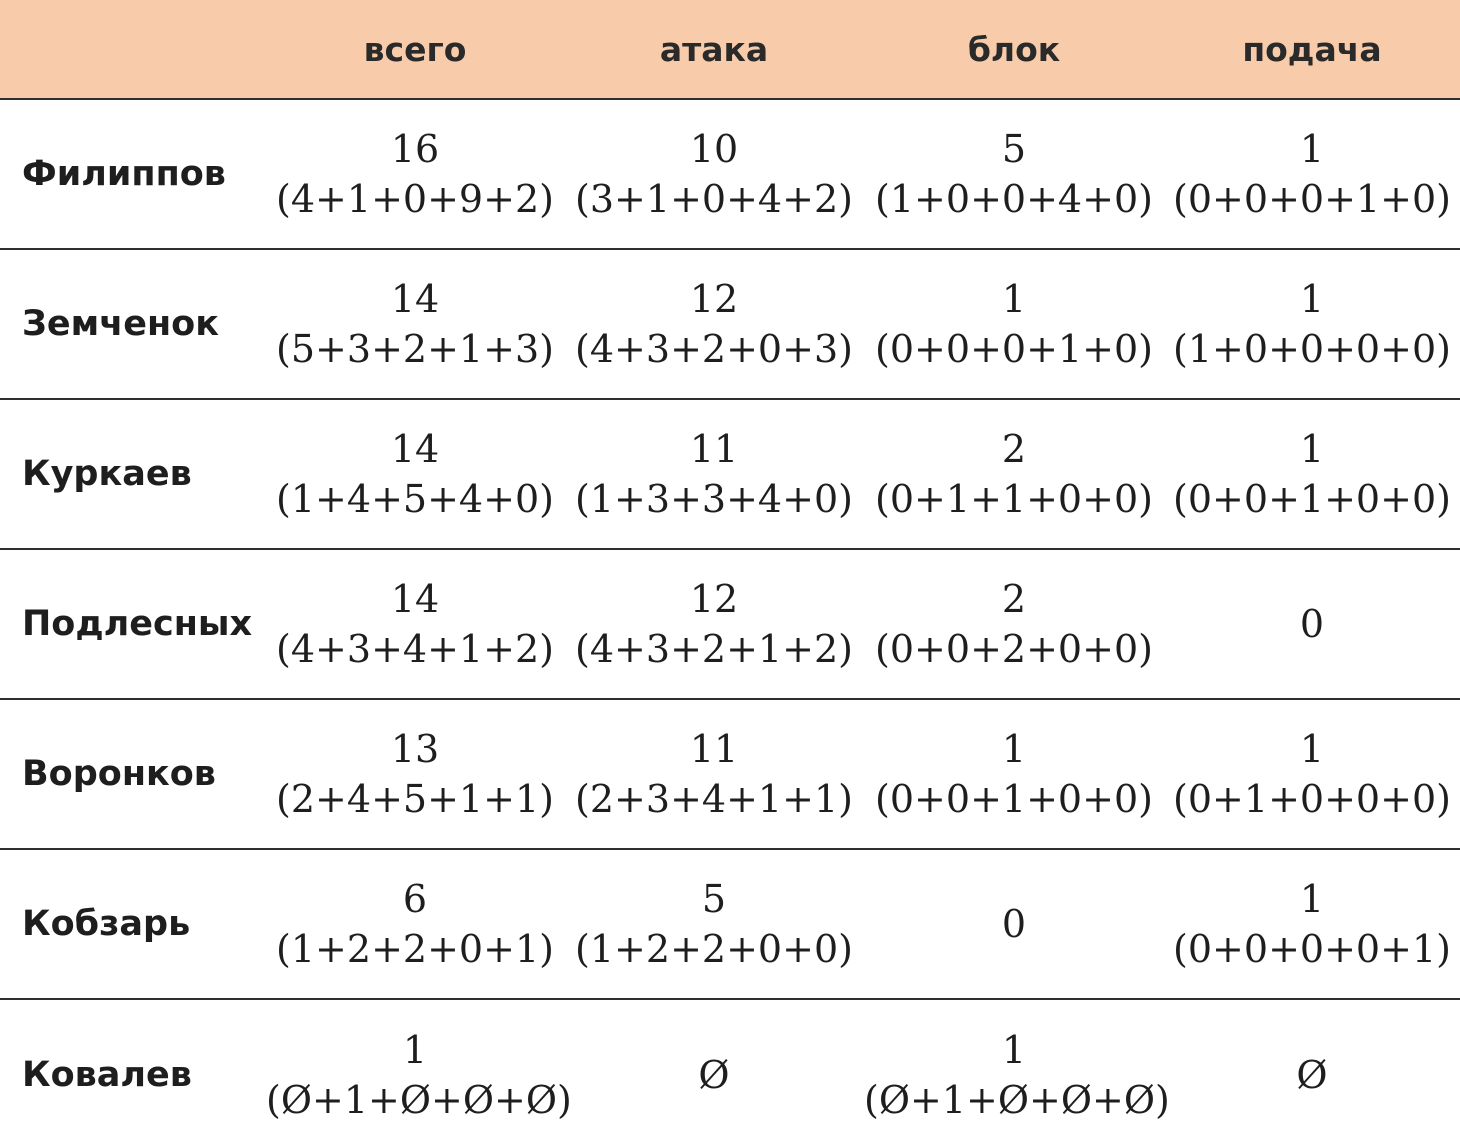 The image size is (1460, 1146). What do you see at coordinates (1312, 474) in the screenshot?
I see `stat-cell-serve: 1 (0+0+1+0+0)` at bounding box center [1312, 474].